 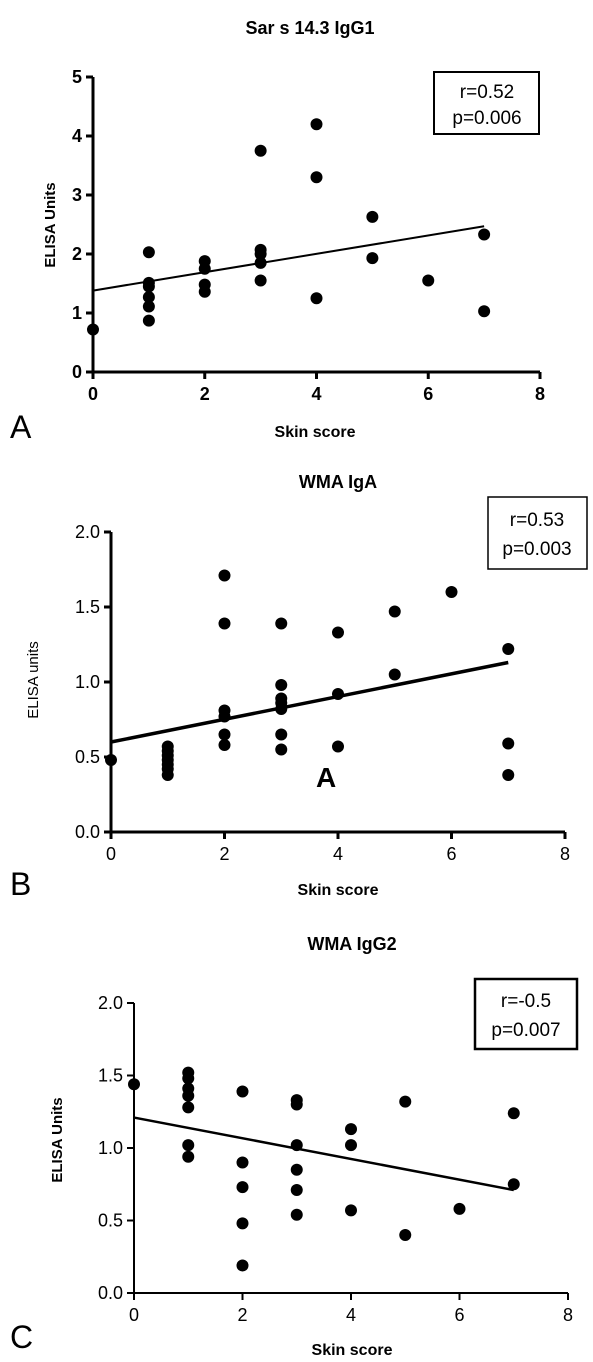 I want to click on panel-a-y-tick-label: 0, so click(x=77, y=372).